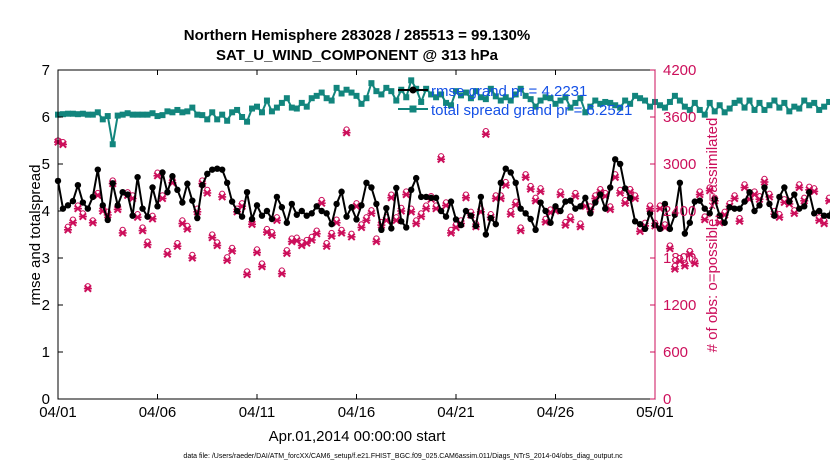 Image resolution: width=830 pixels, height=470 pixels. Describe the element at coordinates (531, 110) in the screenshot. I see `legend-label-spread: total spread grand pr = 6.2521` at that location.